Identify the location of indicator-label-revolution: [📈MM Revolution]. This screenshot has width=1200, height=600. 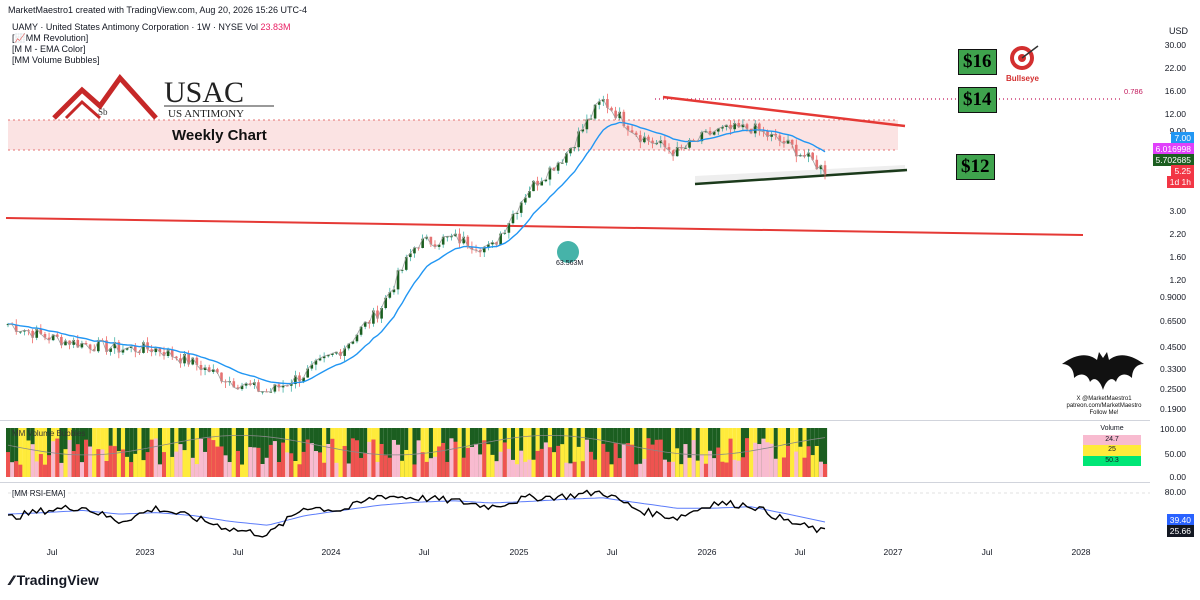
(50, 38).